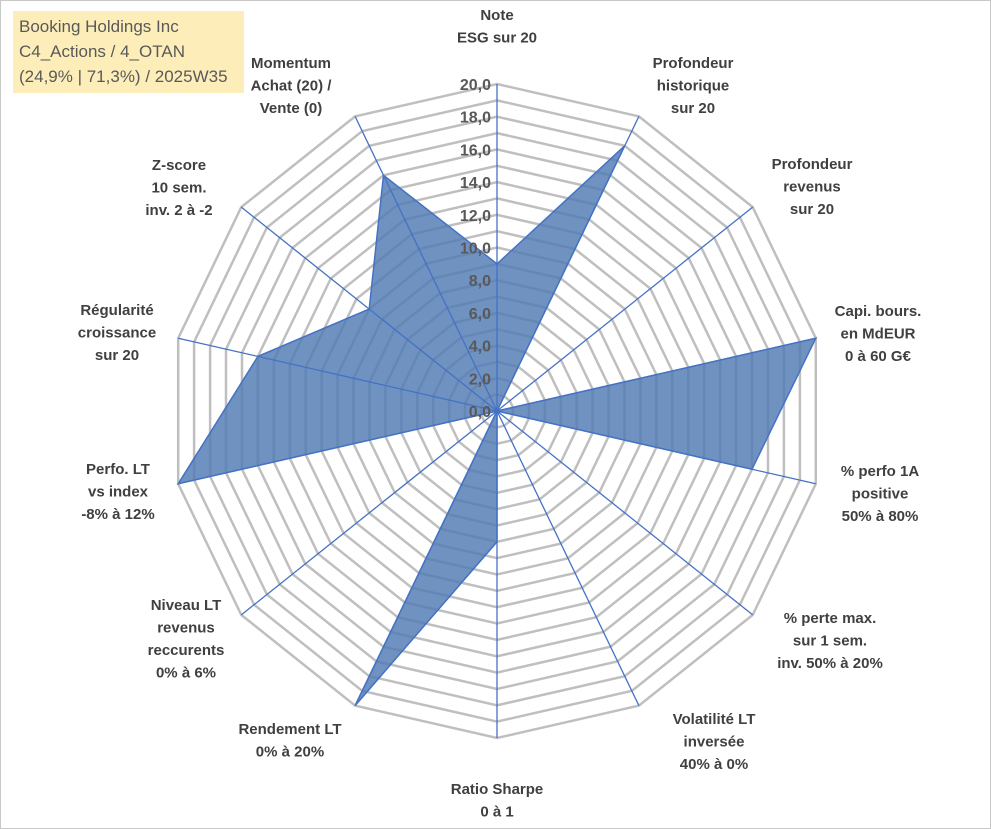 The height and width of the screenshot is (829, 991). What do you see at coordinates (99, 26) in the screenshot?
I see `title-company: Booking Holdings Inc` at bounding box center [99, 26].